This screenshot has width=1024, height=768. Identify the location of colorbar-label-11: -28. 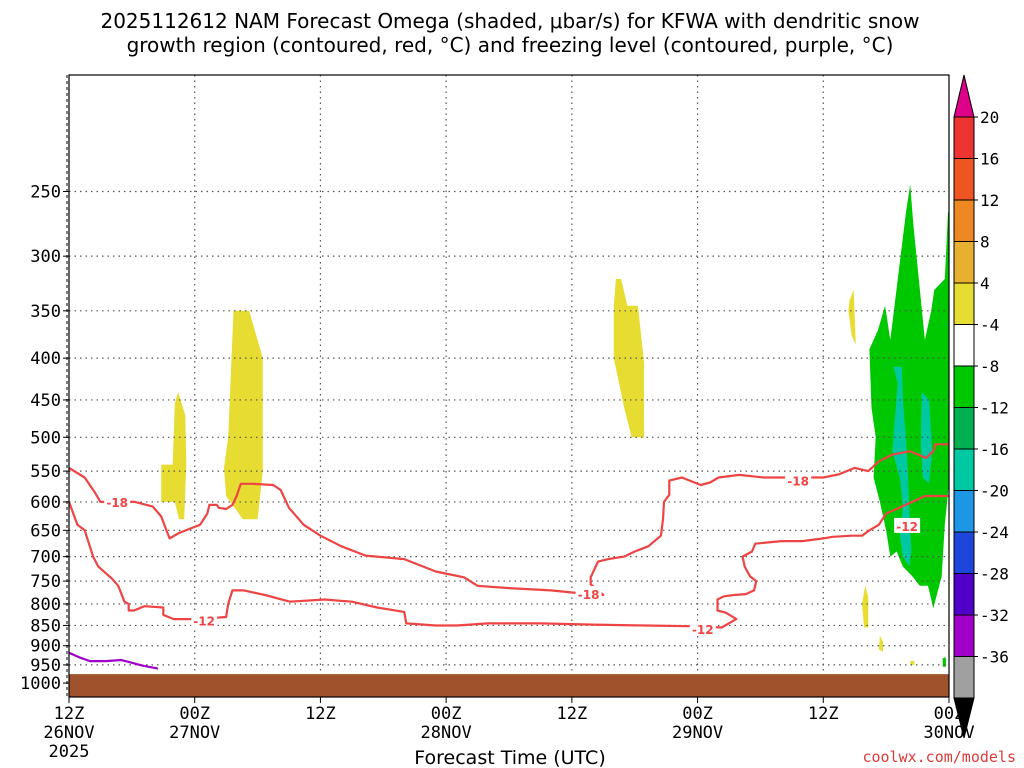
(994, 574).